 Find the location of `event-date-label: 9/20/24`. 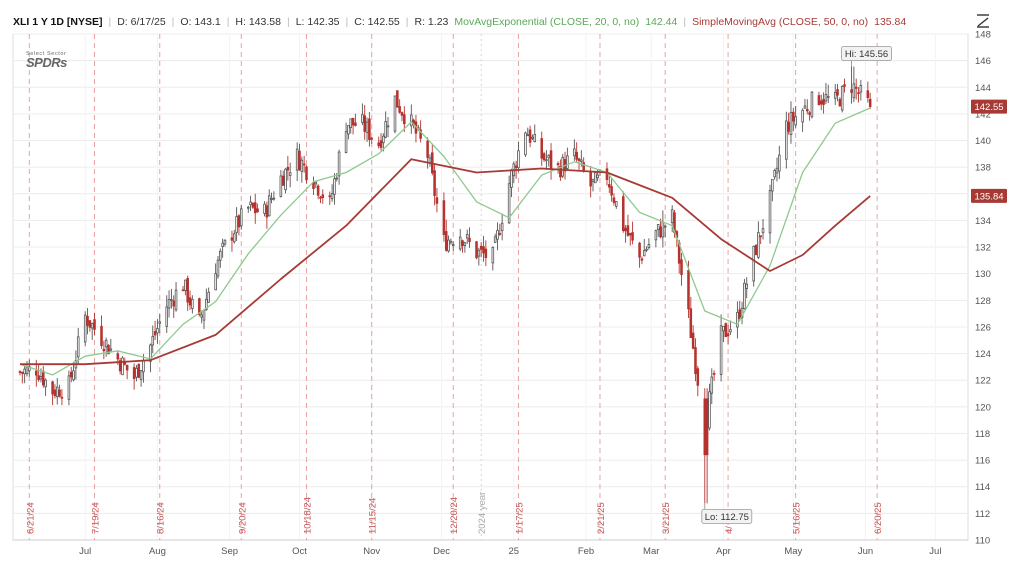

event-date-label: 9/20/24 is located at coordinates (242, 518).